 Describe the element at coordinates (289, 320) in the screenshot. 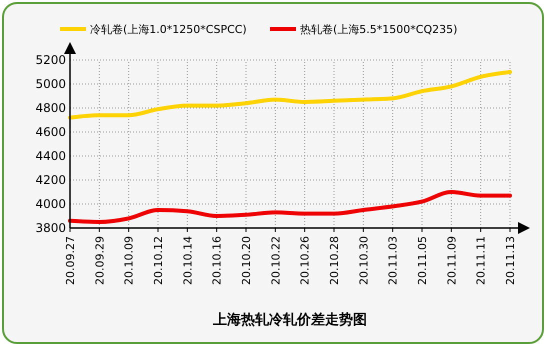

I see `text: 上海热轧冷轧价差走势图` at that location.